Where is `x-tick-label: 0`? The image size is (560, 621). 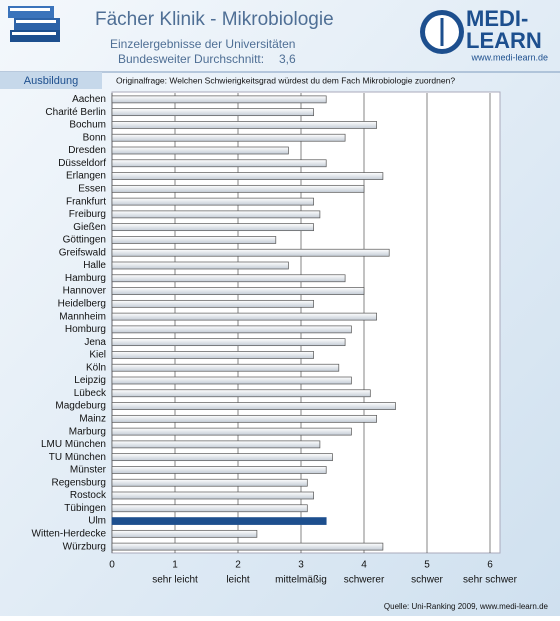
x-tick-label: 0 is located at coordinates (112, 565).